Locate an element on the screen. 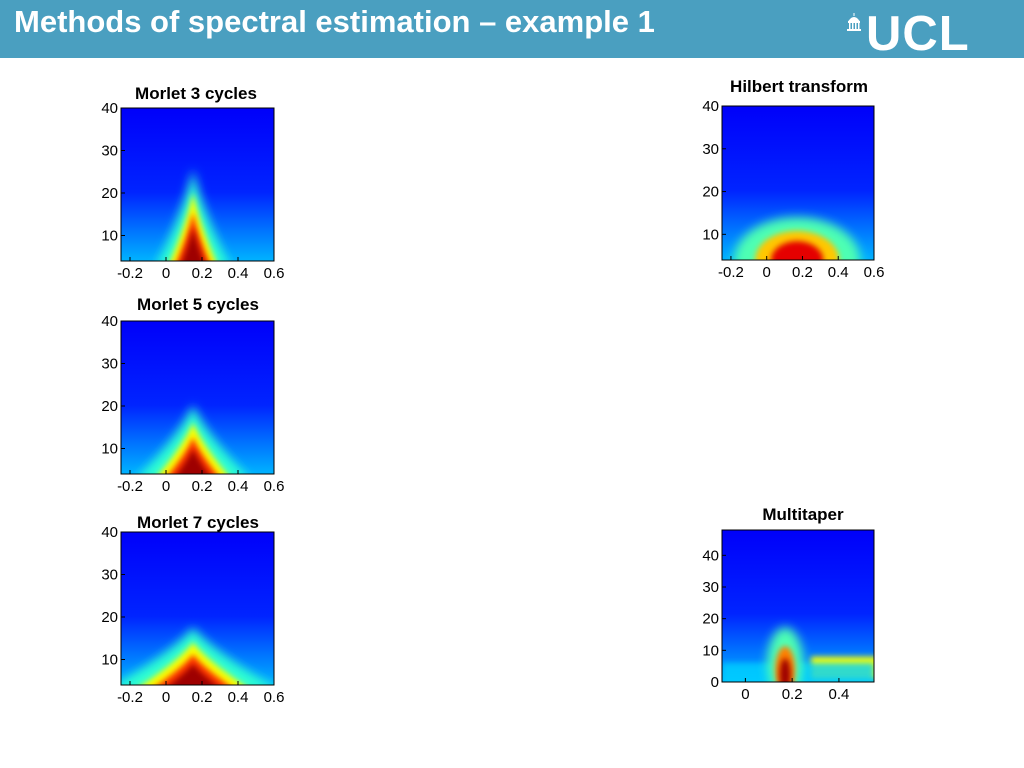 This screenshot has height=768, width=1024. heatmap-0: -0.2 0 0.2 0.4 0.6 10 20 30 40 is located at coordinates (192, 191).